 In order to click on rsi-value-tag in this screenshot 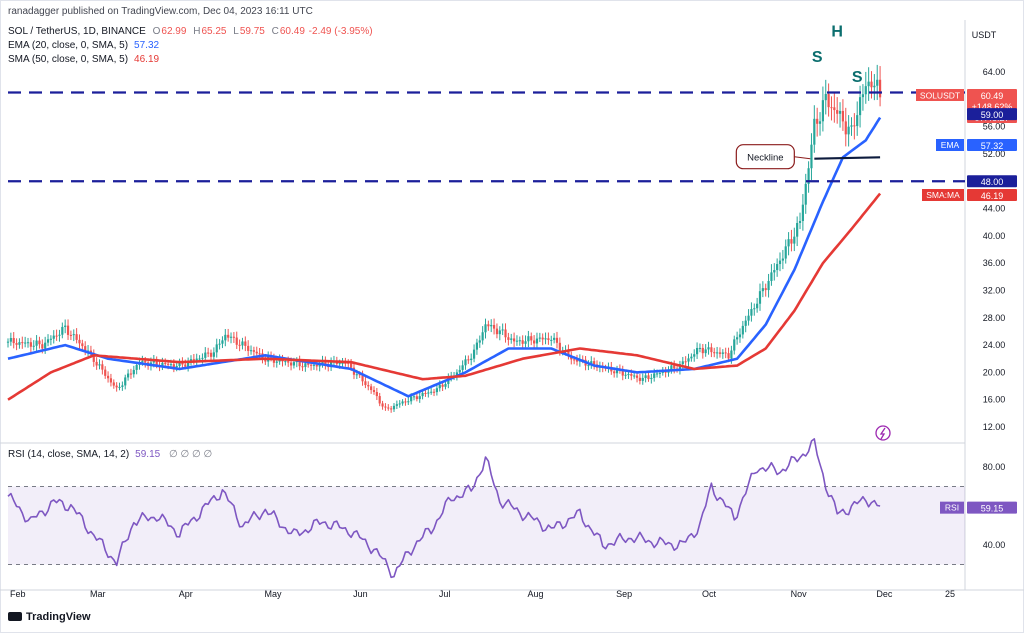, I will do `click(992, 507)`.